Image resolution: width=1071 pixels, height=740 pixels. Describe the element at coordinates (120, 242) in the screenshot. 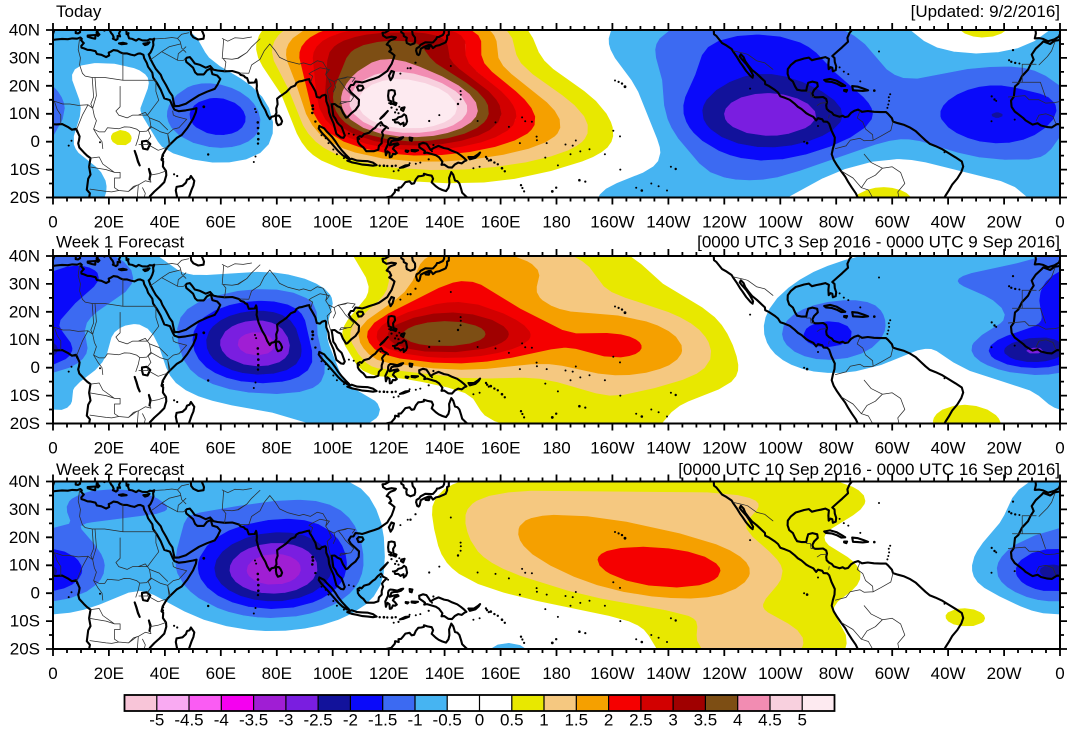

I see `svg-text: Week 1 Forecast` at that location.